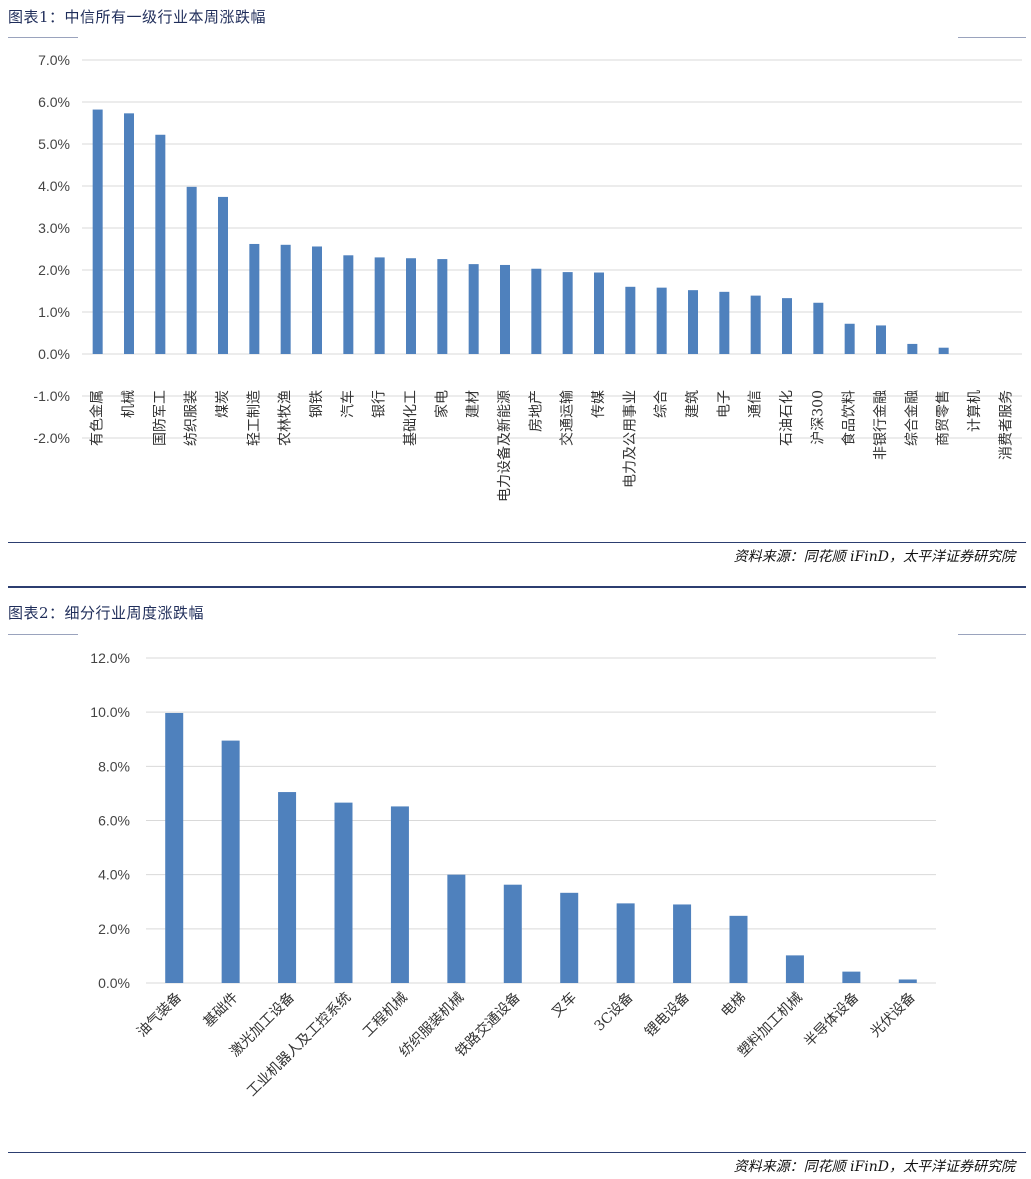 The image size is (1031, 1179). I want to click on x-category-label: 机械, so click(129, 404).